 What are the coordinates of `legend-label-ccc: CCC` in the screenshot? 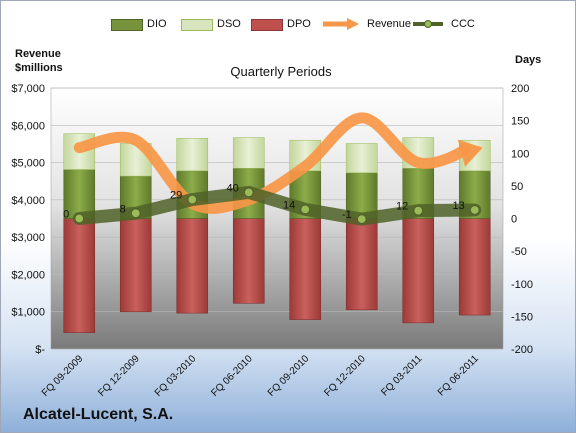 It's located at (463, 24).